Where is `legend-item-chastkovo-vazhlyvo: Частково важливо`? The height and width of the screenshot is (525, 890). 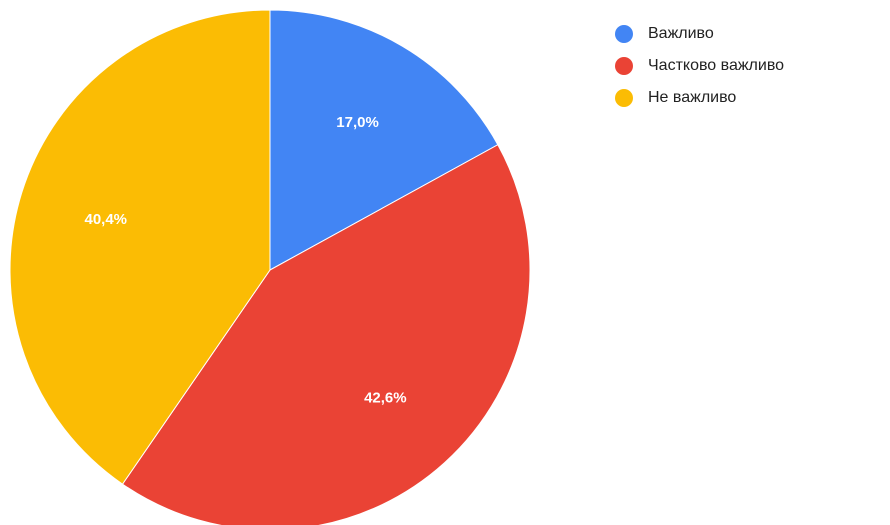
legend-item-chastkovo-vazhlyvo: Частково важливо is located at coordinates (699, 66).